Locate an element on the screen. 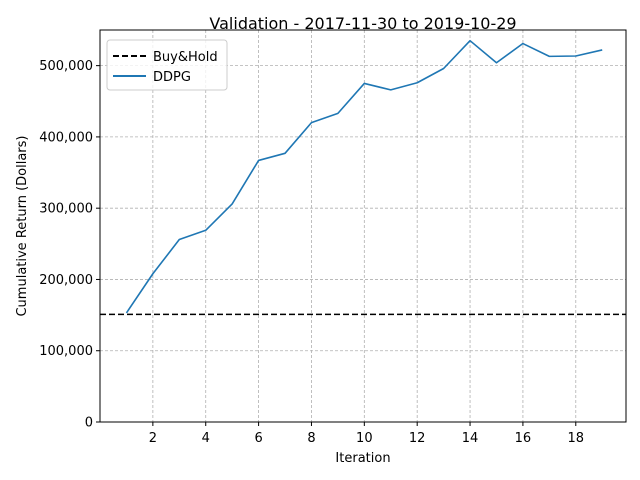  y-tick-label: 0 is located at coordinates (89, 423).